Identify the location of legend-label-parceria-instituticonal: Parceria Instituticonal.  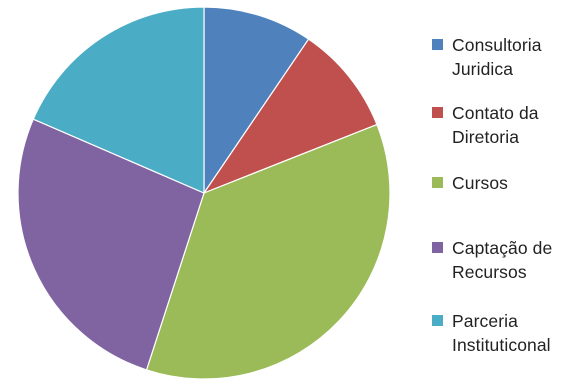
(501, 333).